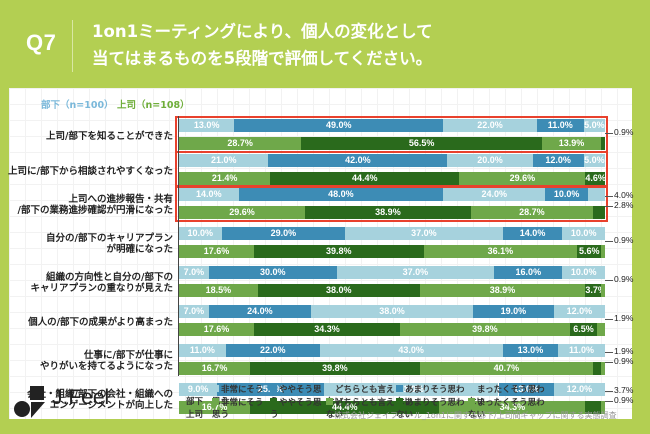 This screenshot has height=434, width=650. Describe the element at coordinates (624, 317) in the screenshot. I see `side-note-value: 1.9%` at that location.